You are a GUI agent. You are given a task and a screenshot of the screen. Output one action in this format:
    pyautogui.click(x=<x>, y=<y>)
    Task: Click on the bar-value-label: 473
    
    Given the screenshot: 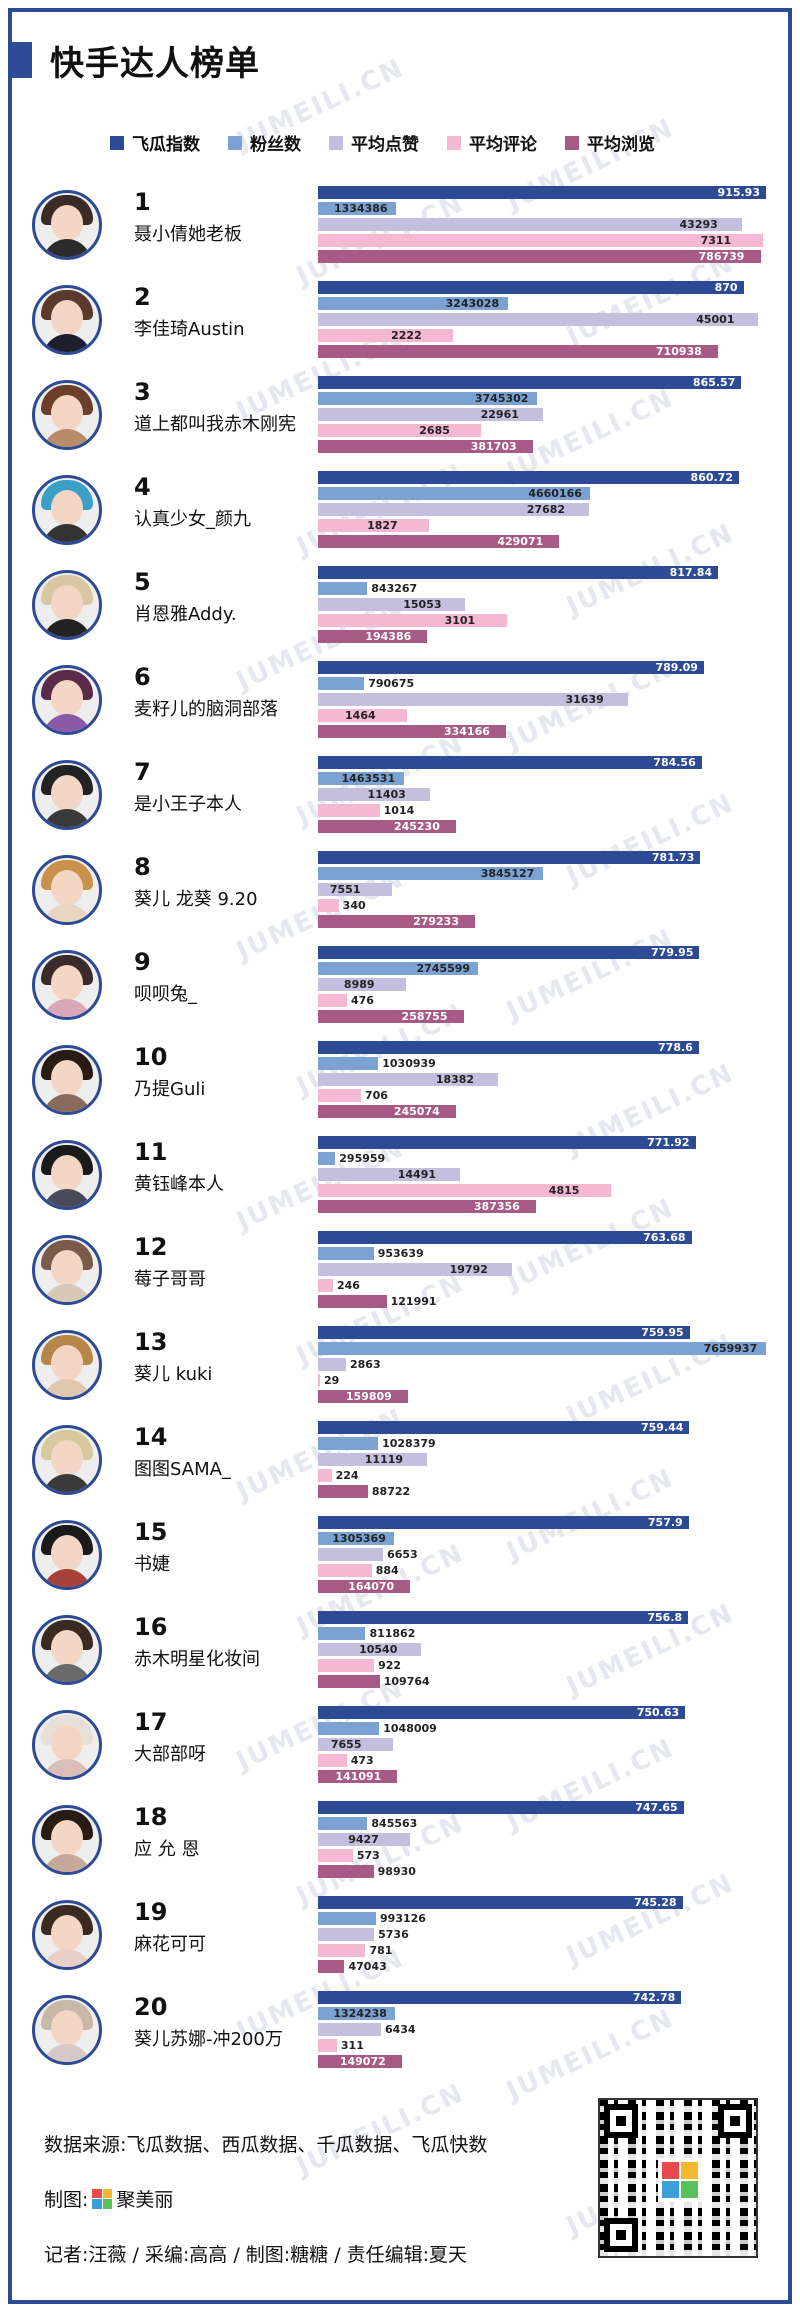 What is the action you would take?
    pyautogui.click(x=362, y=1760)
    